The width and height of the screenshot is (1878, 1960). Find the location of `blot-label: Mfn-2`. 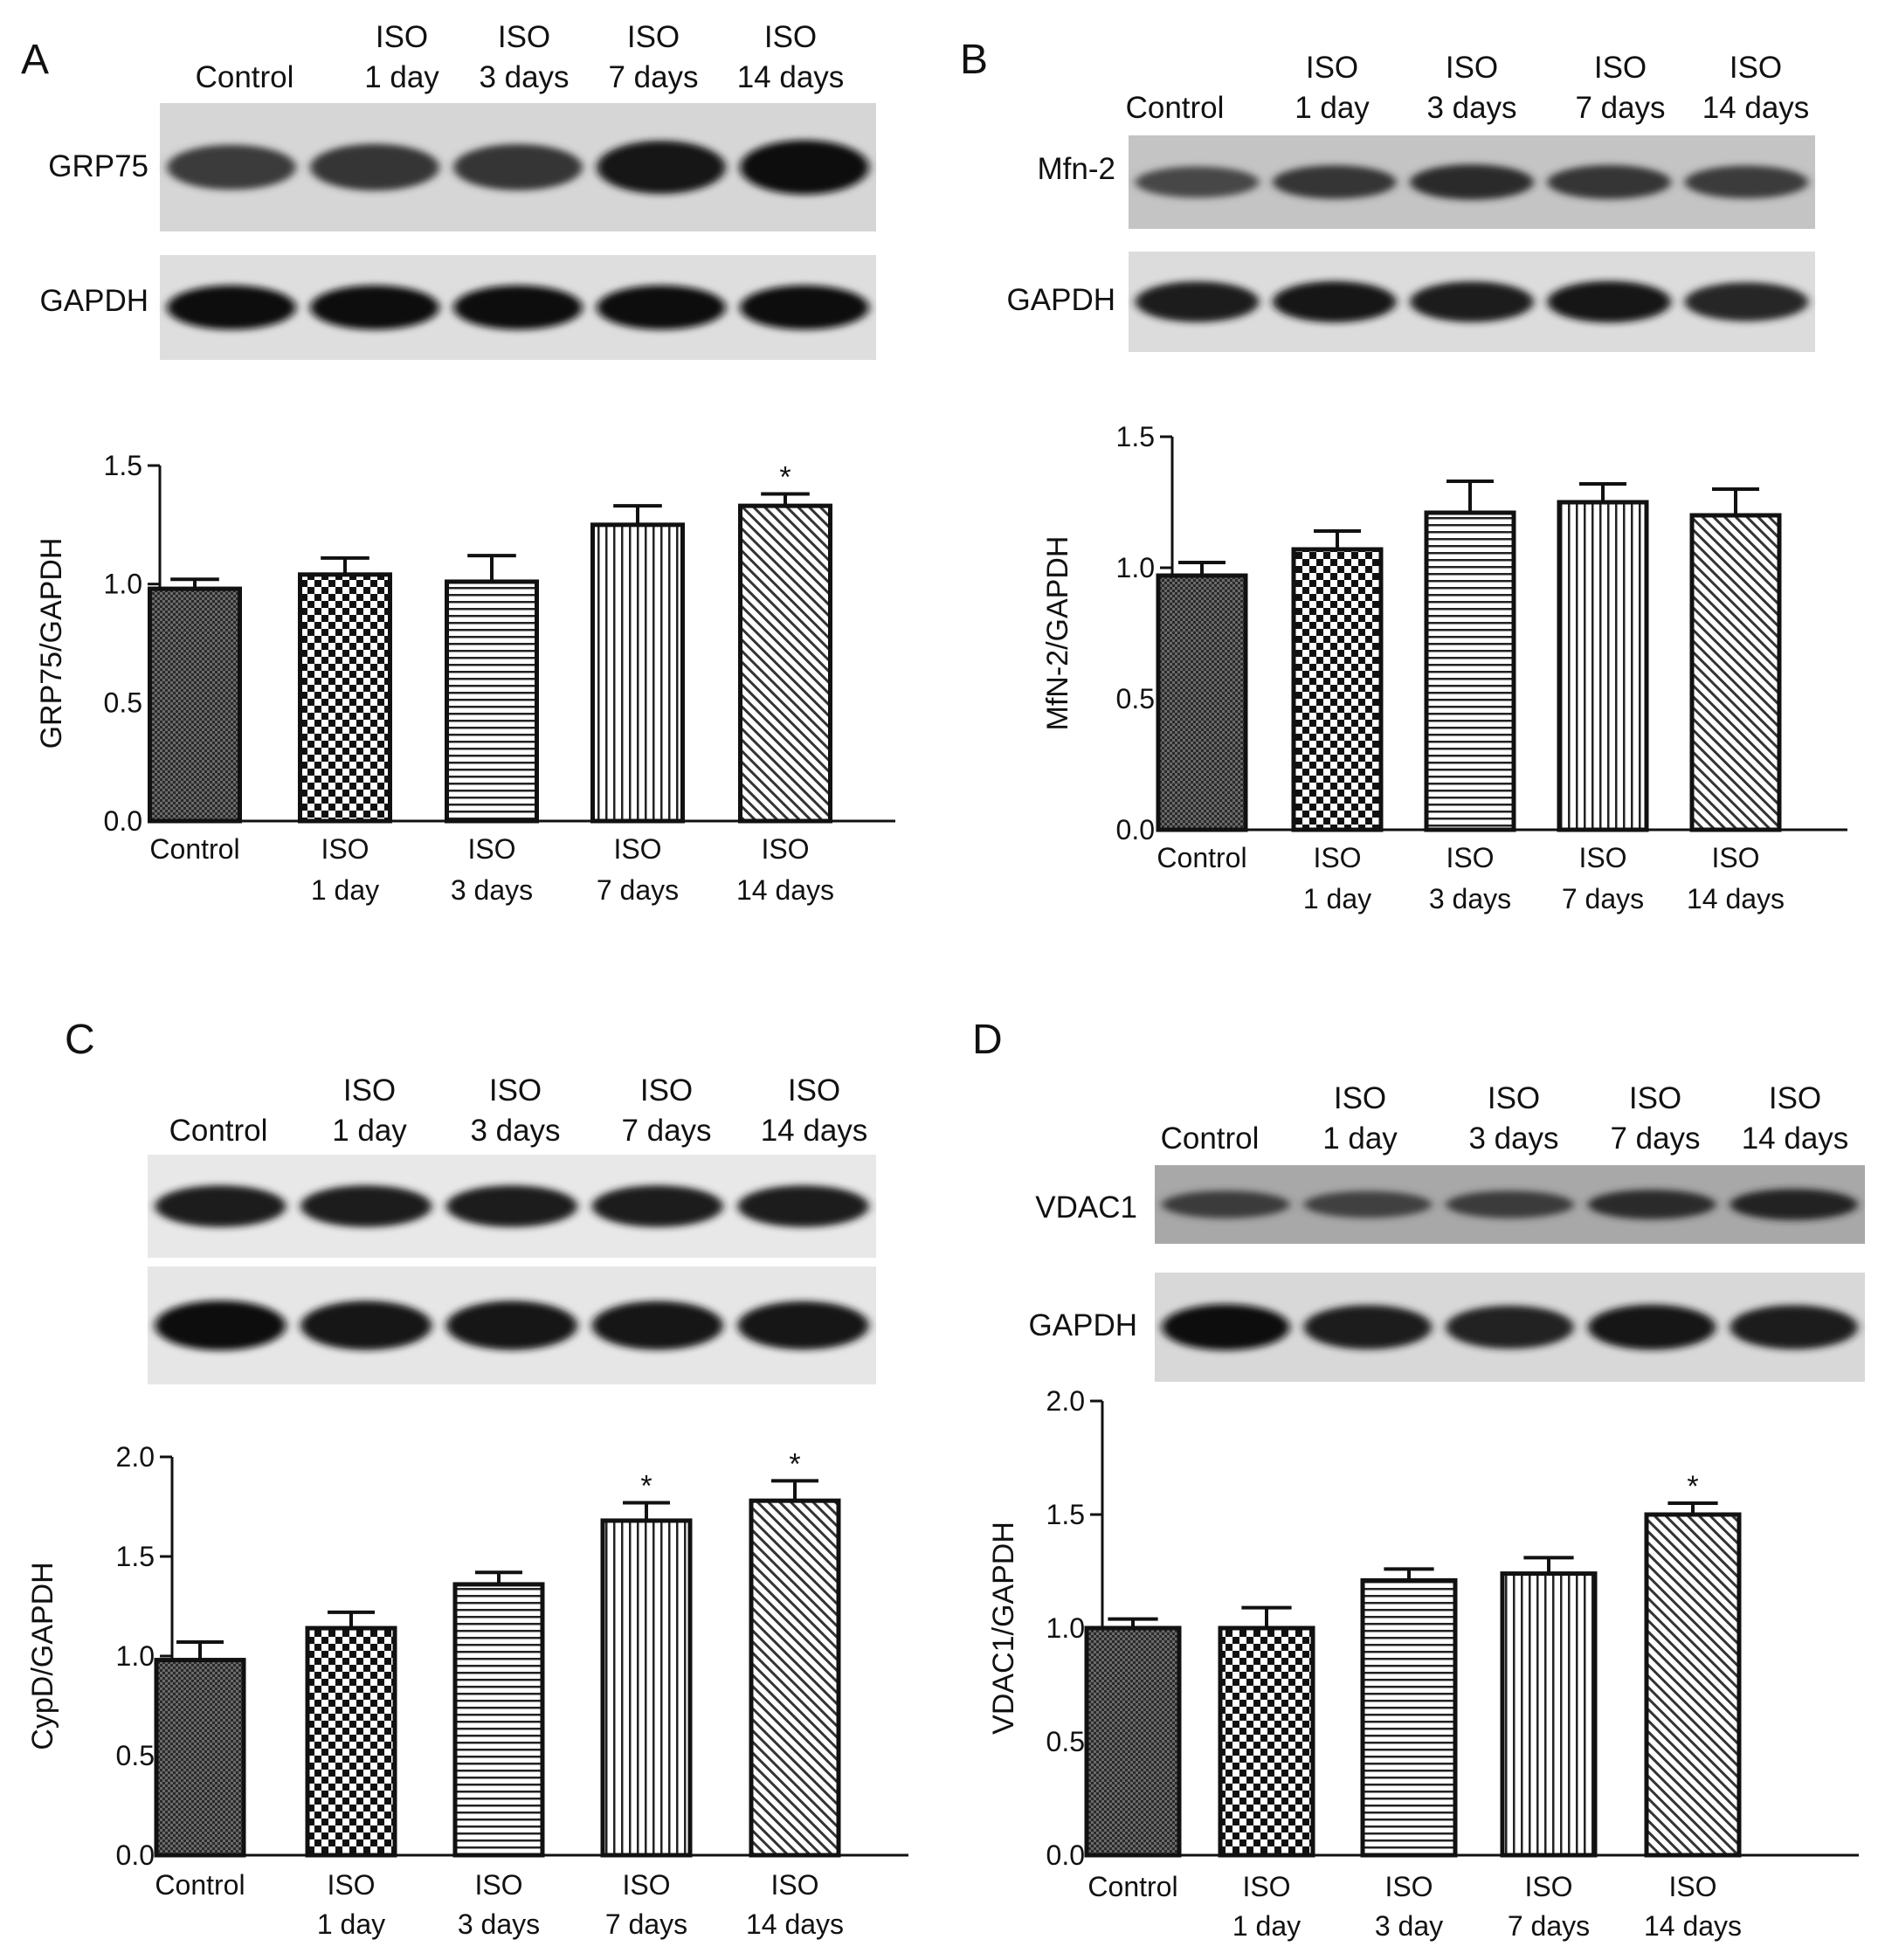

blot-label: Mfn-2 is located at coordinates (1076, 169).